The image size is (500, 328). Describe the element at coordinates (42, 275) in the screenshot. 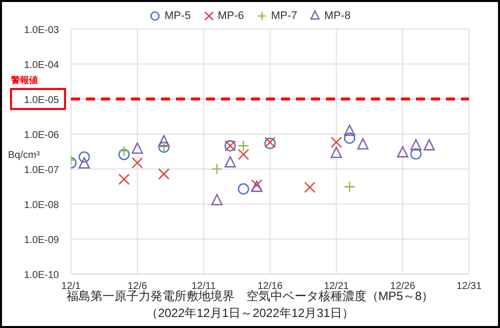

I see `y-tick-label: 1.0E-10` at that location.